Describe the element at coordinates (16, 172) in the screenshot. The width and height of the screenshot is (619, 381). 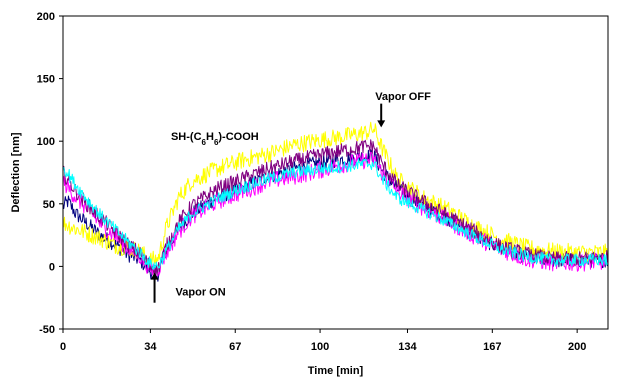
I see `y-axis-title: Deflection [nm]` at that location.